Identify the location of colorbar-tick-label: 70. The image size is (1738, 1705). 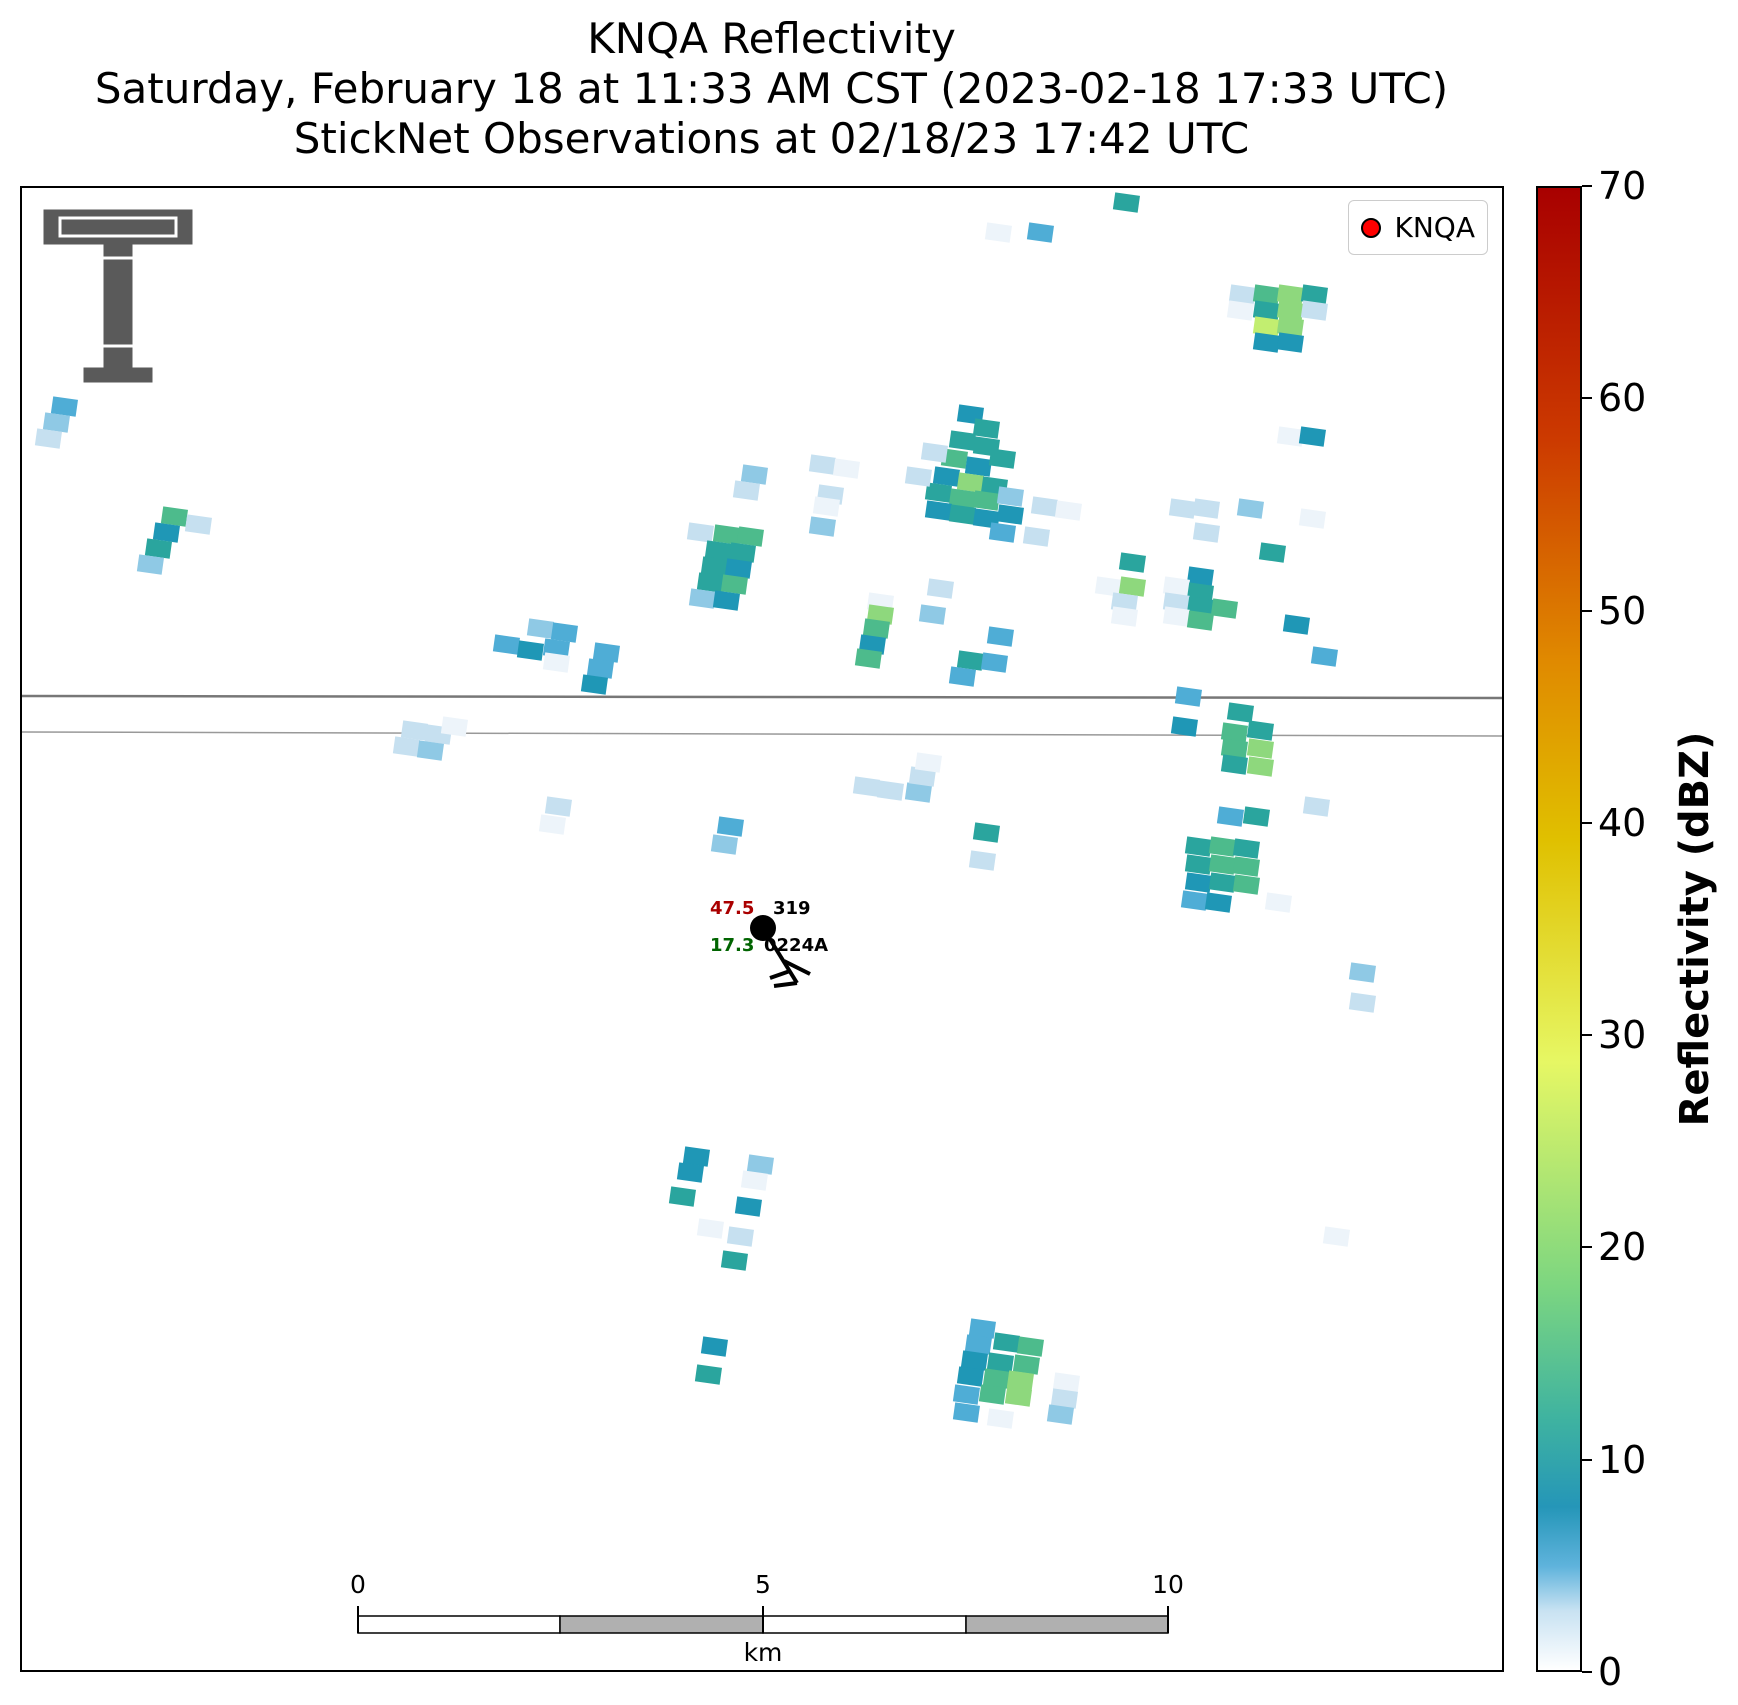
(1622, 186).